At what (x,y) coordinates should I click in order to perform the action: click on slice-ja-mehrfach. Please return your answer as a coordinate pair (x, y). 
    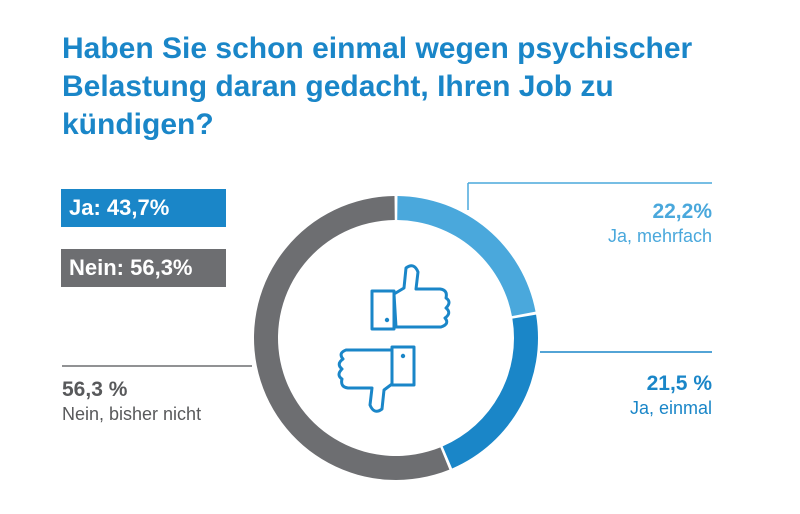
    Looking at the image, I should click on (466, 256).